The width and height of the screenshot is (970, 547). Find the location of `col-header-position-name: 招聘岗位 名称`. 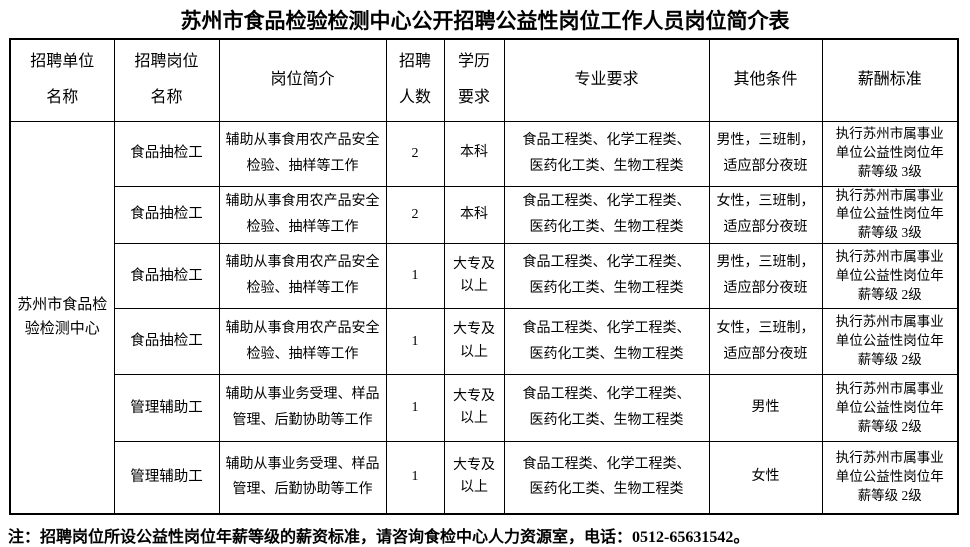

col-header-position-name: 招聘岗位 名称 is located at coordinates (166, 80).